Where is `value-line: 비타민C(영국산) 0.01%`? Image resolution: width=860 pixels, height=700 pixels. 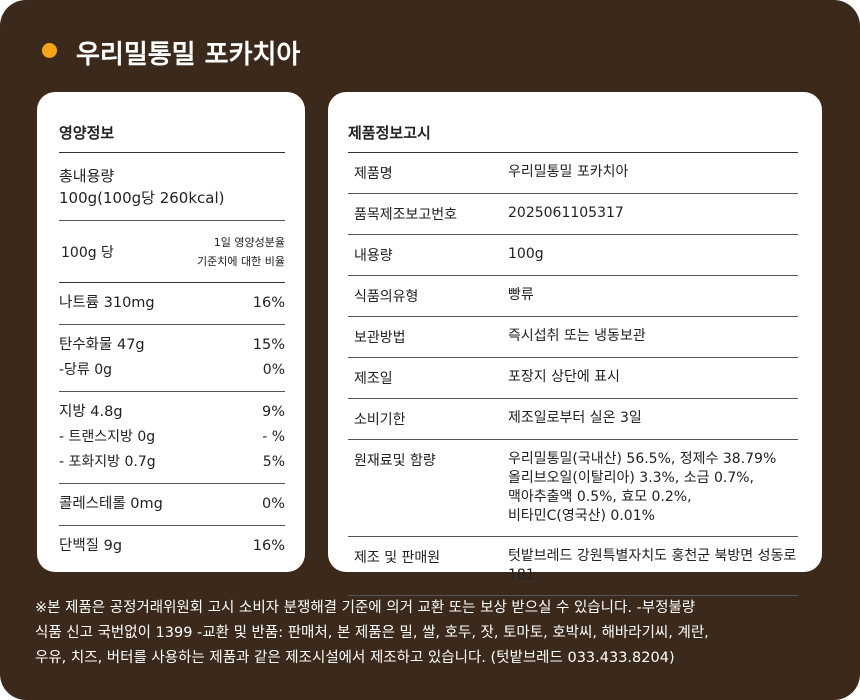
value-line: 비타민C(영국산) 0.01% is located at coordinates (581, 516).